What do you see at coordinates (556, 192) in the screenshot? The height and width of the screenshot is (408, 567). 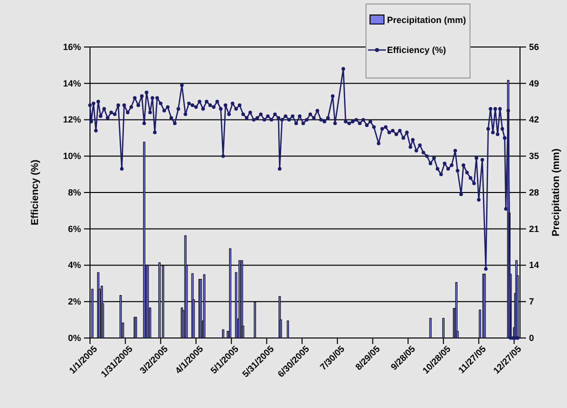 I see `y2-axis-title: Precipitation (mm)` at bounding box center [556, 192].